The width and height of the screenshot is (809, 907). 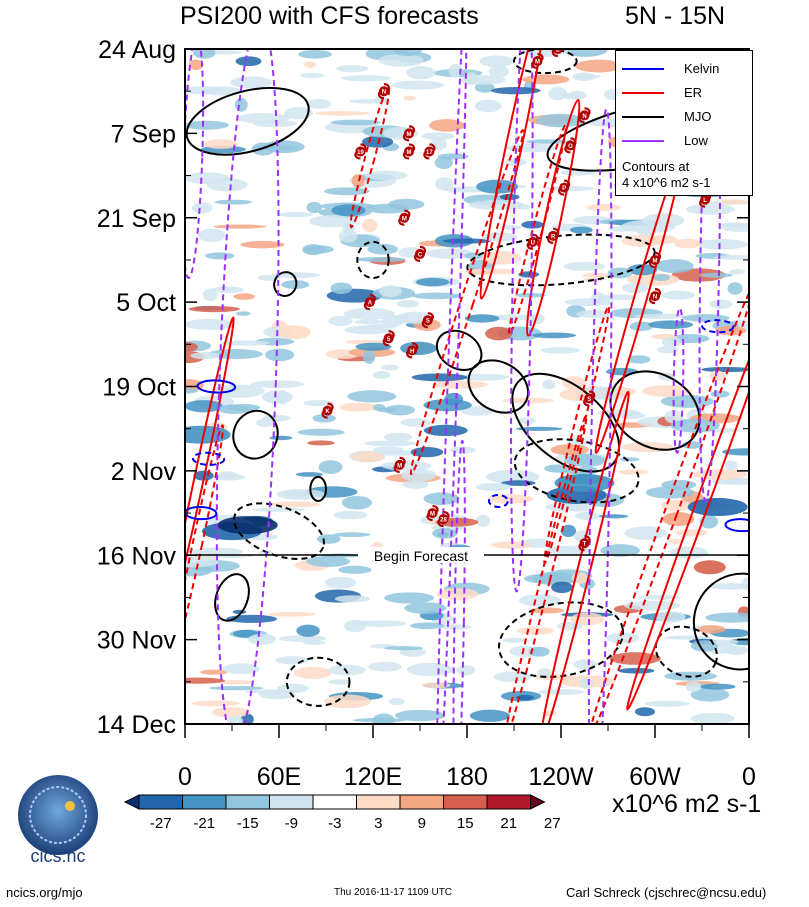 What do you see at coordinates (204, 823) in the screenshot?
I see `colorbar-label: -21` at bounding box center [204, 823].